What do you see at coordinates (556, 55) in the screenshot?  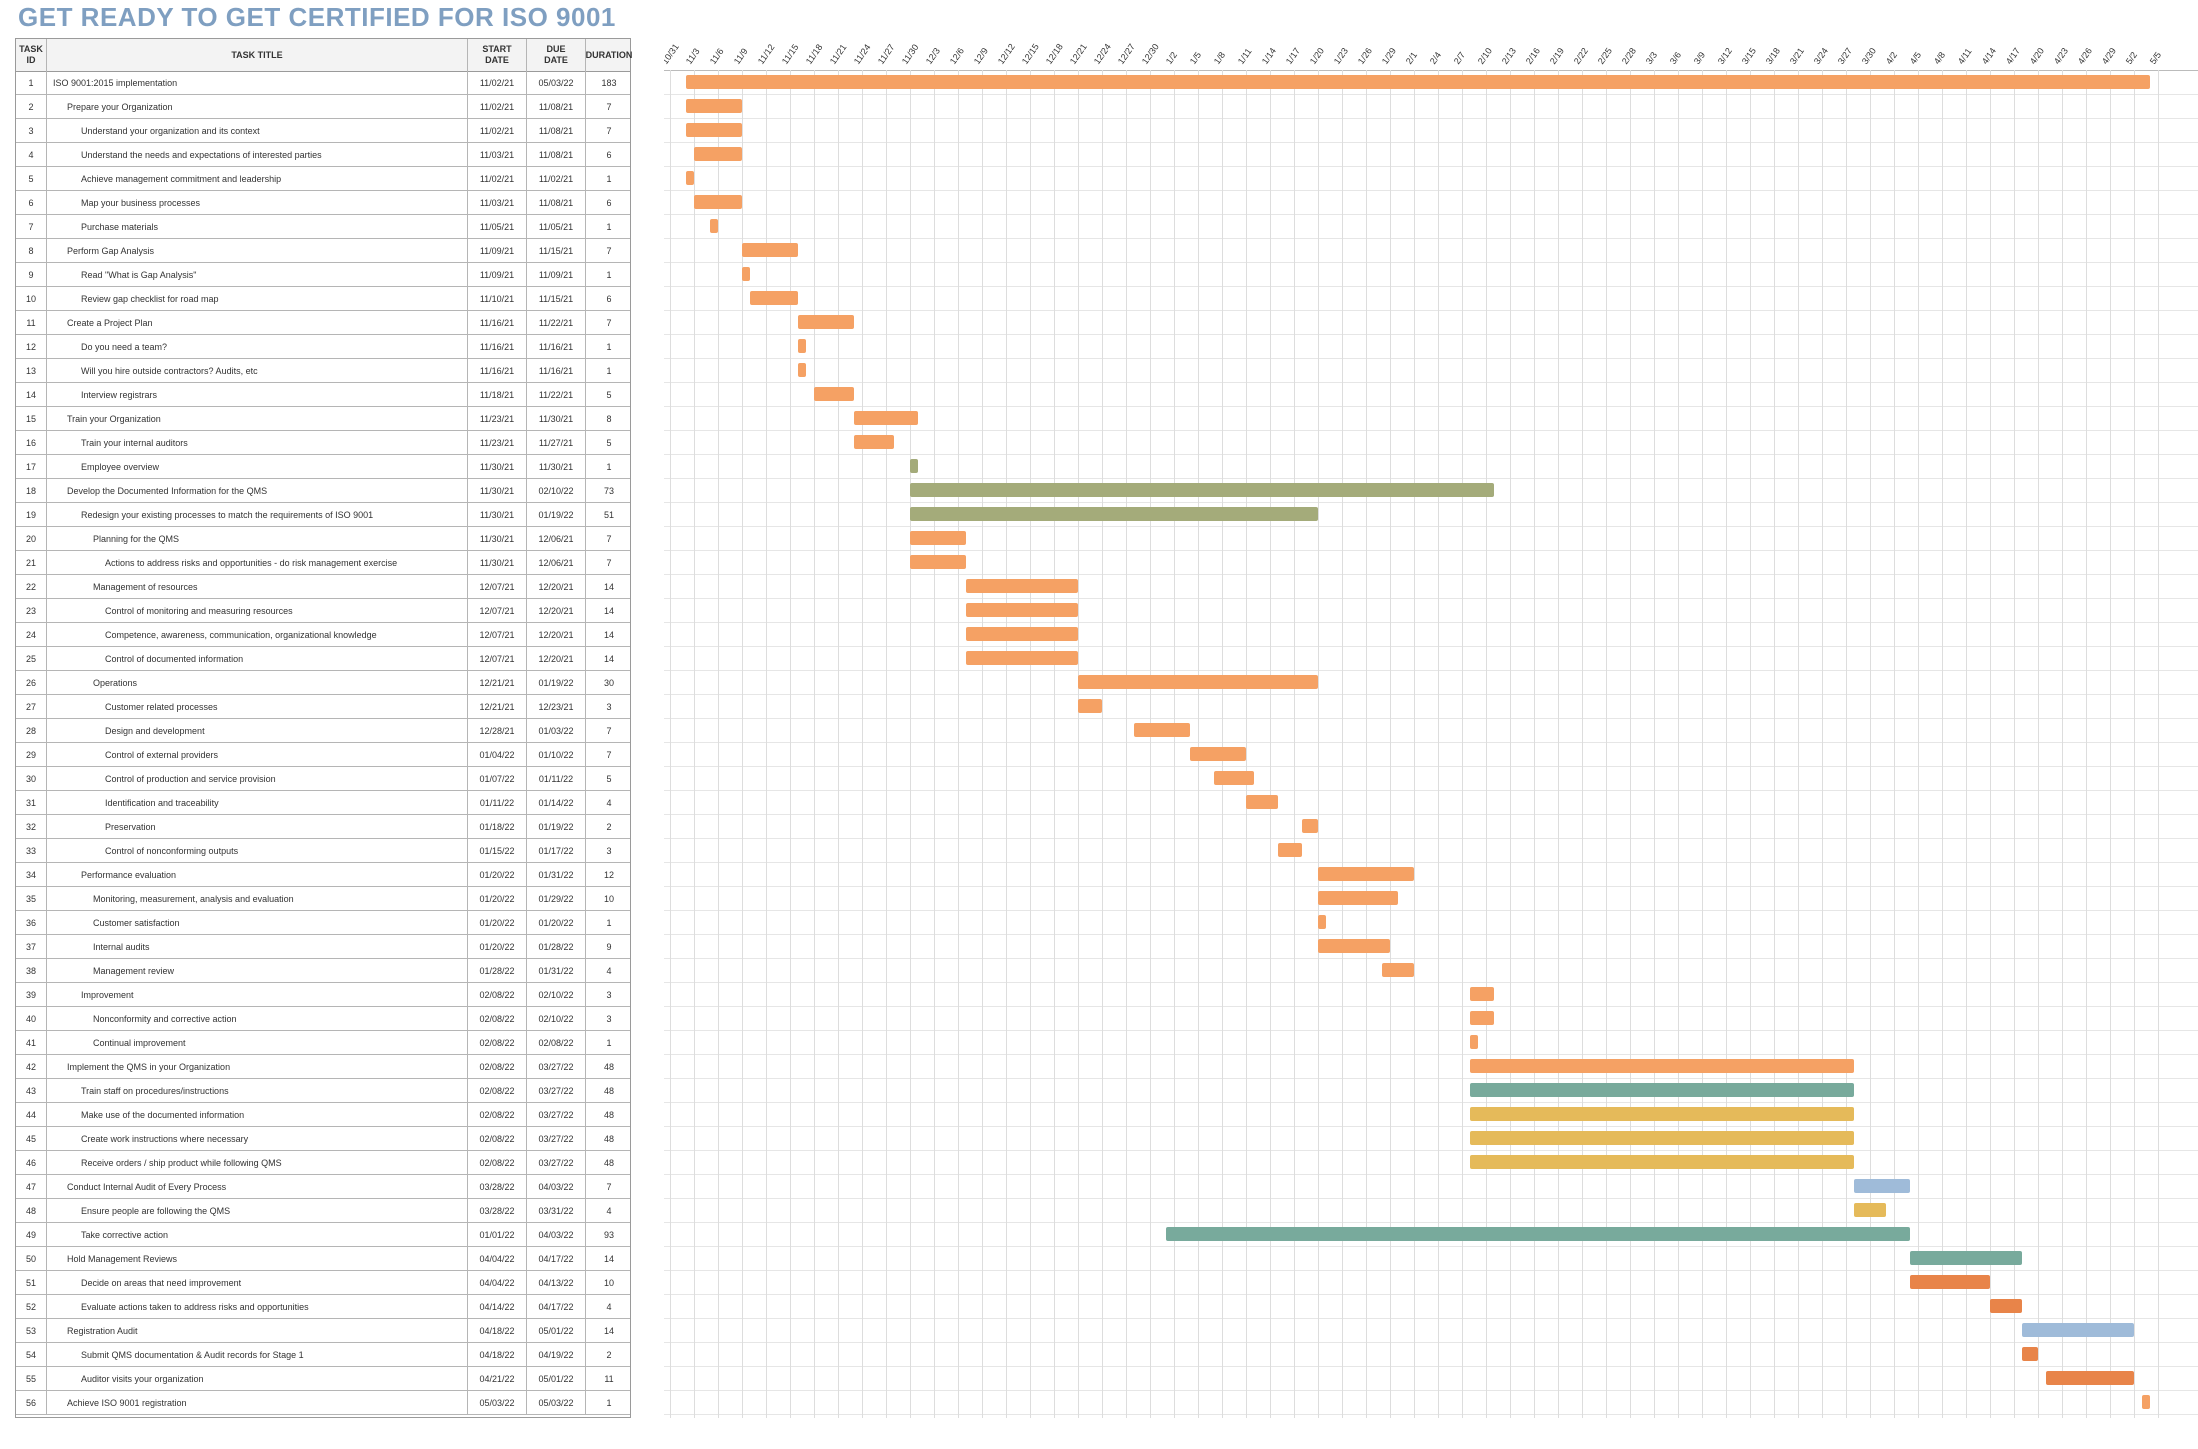 I see `column-header-due-date: DUE DATE` at bounding box center [556, 55].